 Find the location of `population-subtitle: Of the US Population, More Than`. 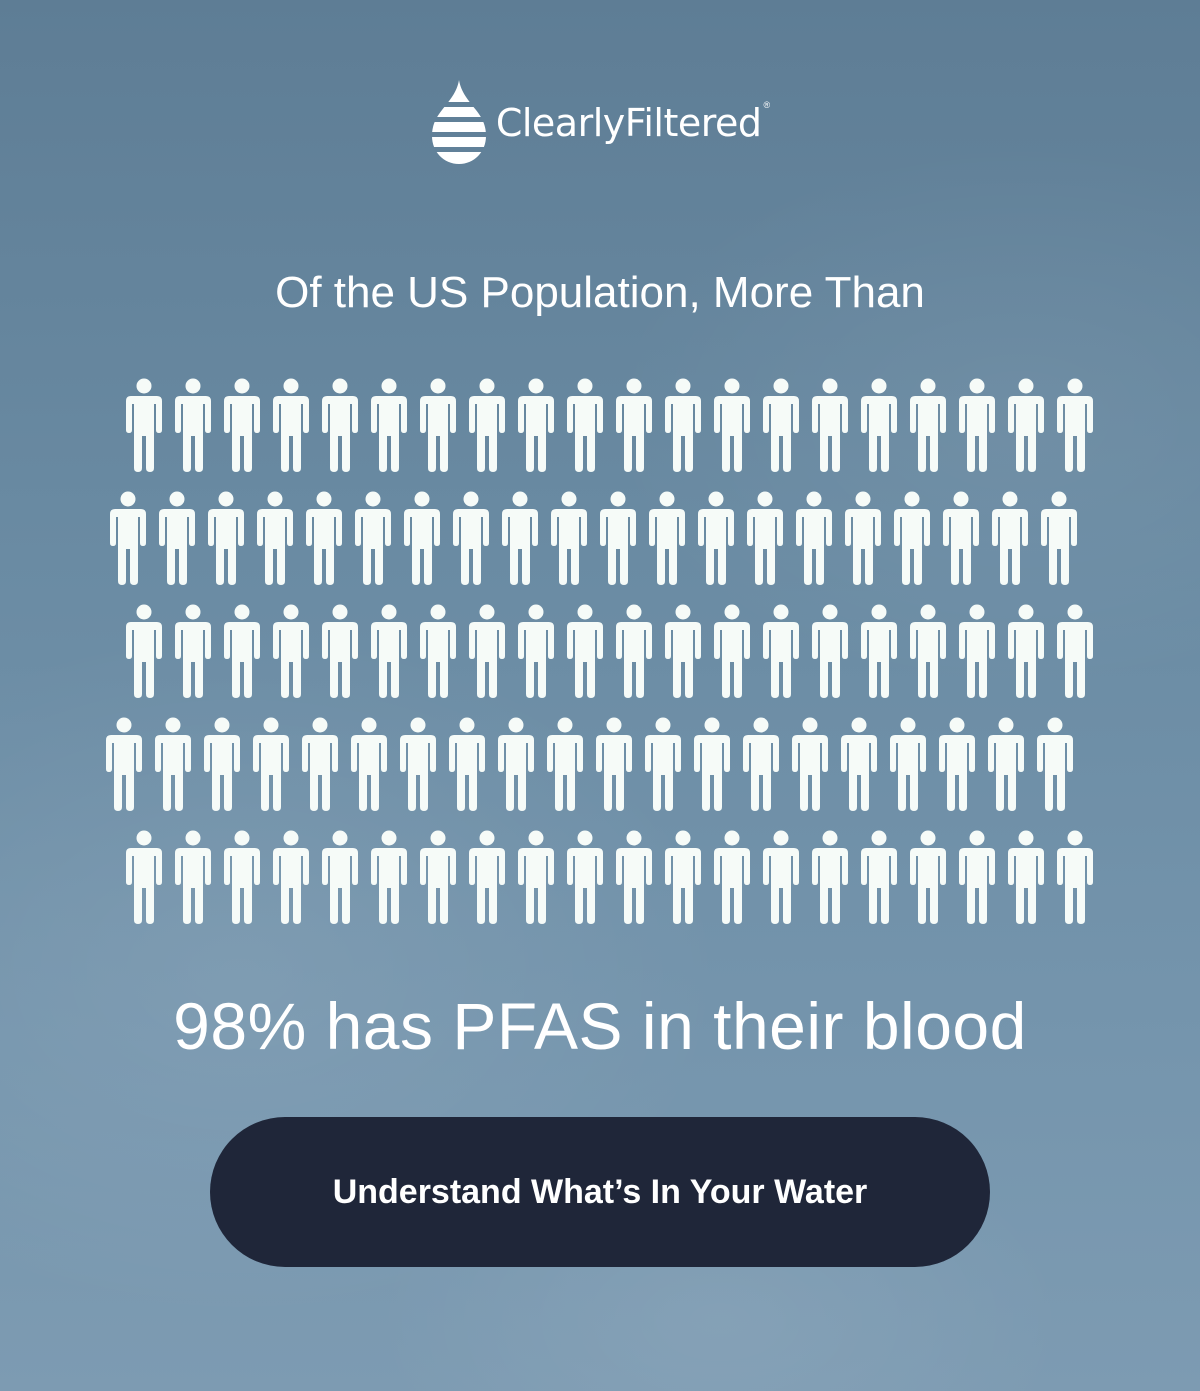

population-subtitle: Of the US Population, More Than is located at coordinates (600, 292).